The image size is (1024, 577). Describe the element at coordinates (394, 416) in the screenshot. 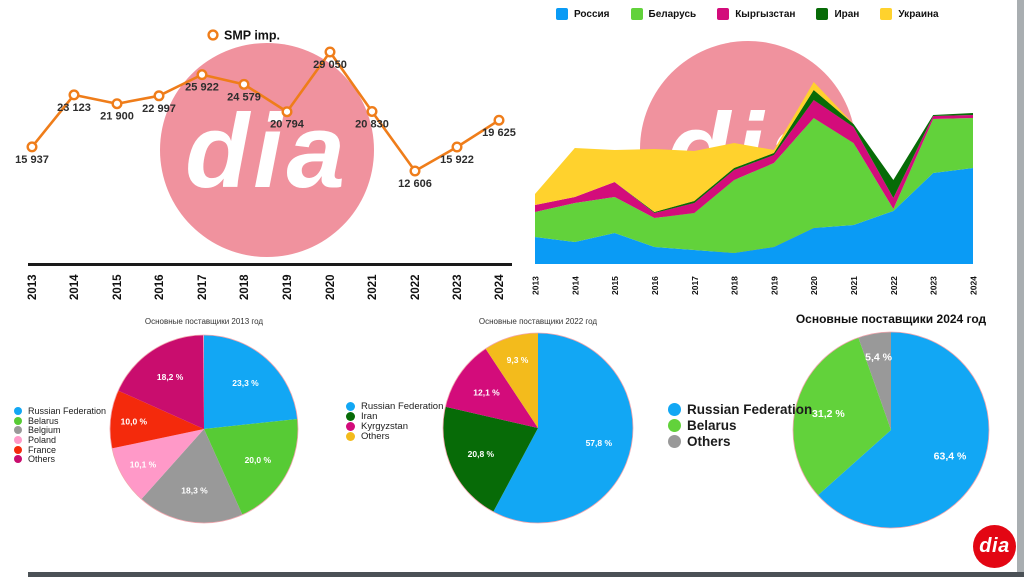

I see `legend-item: Iran` at that location.